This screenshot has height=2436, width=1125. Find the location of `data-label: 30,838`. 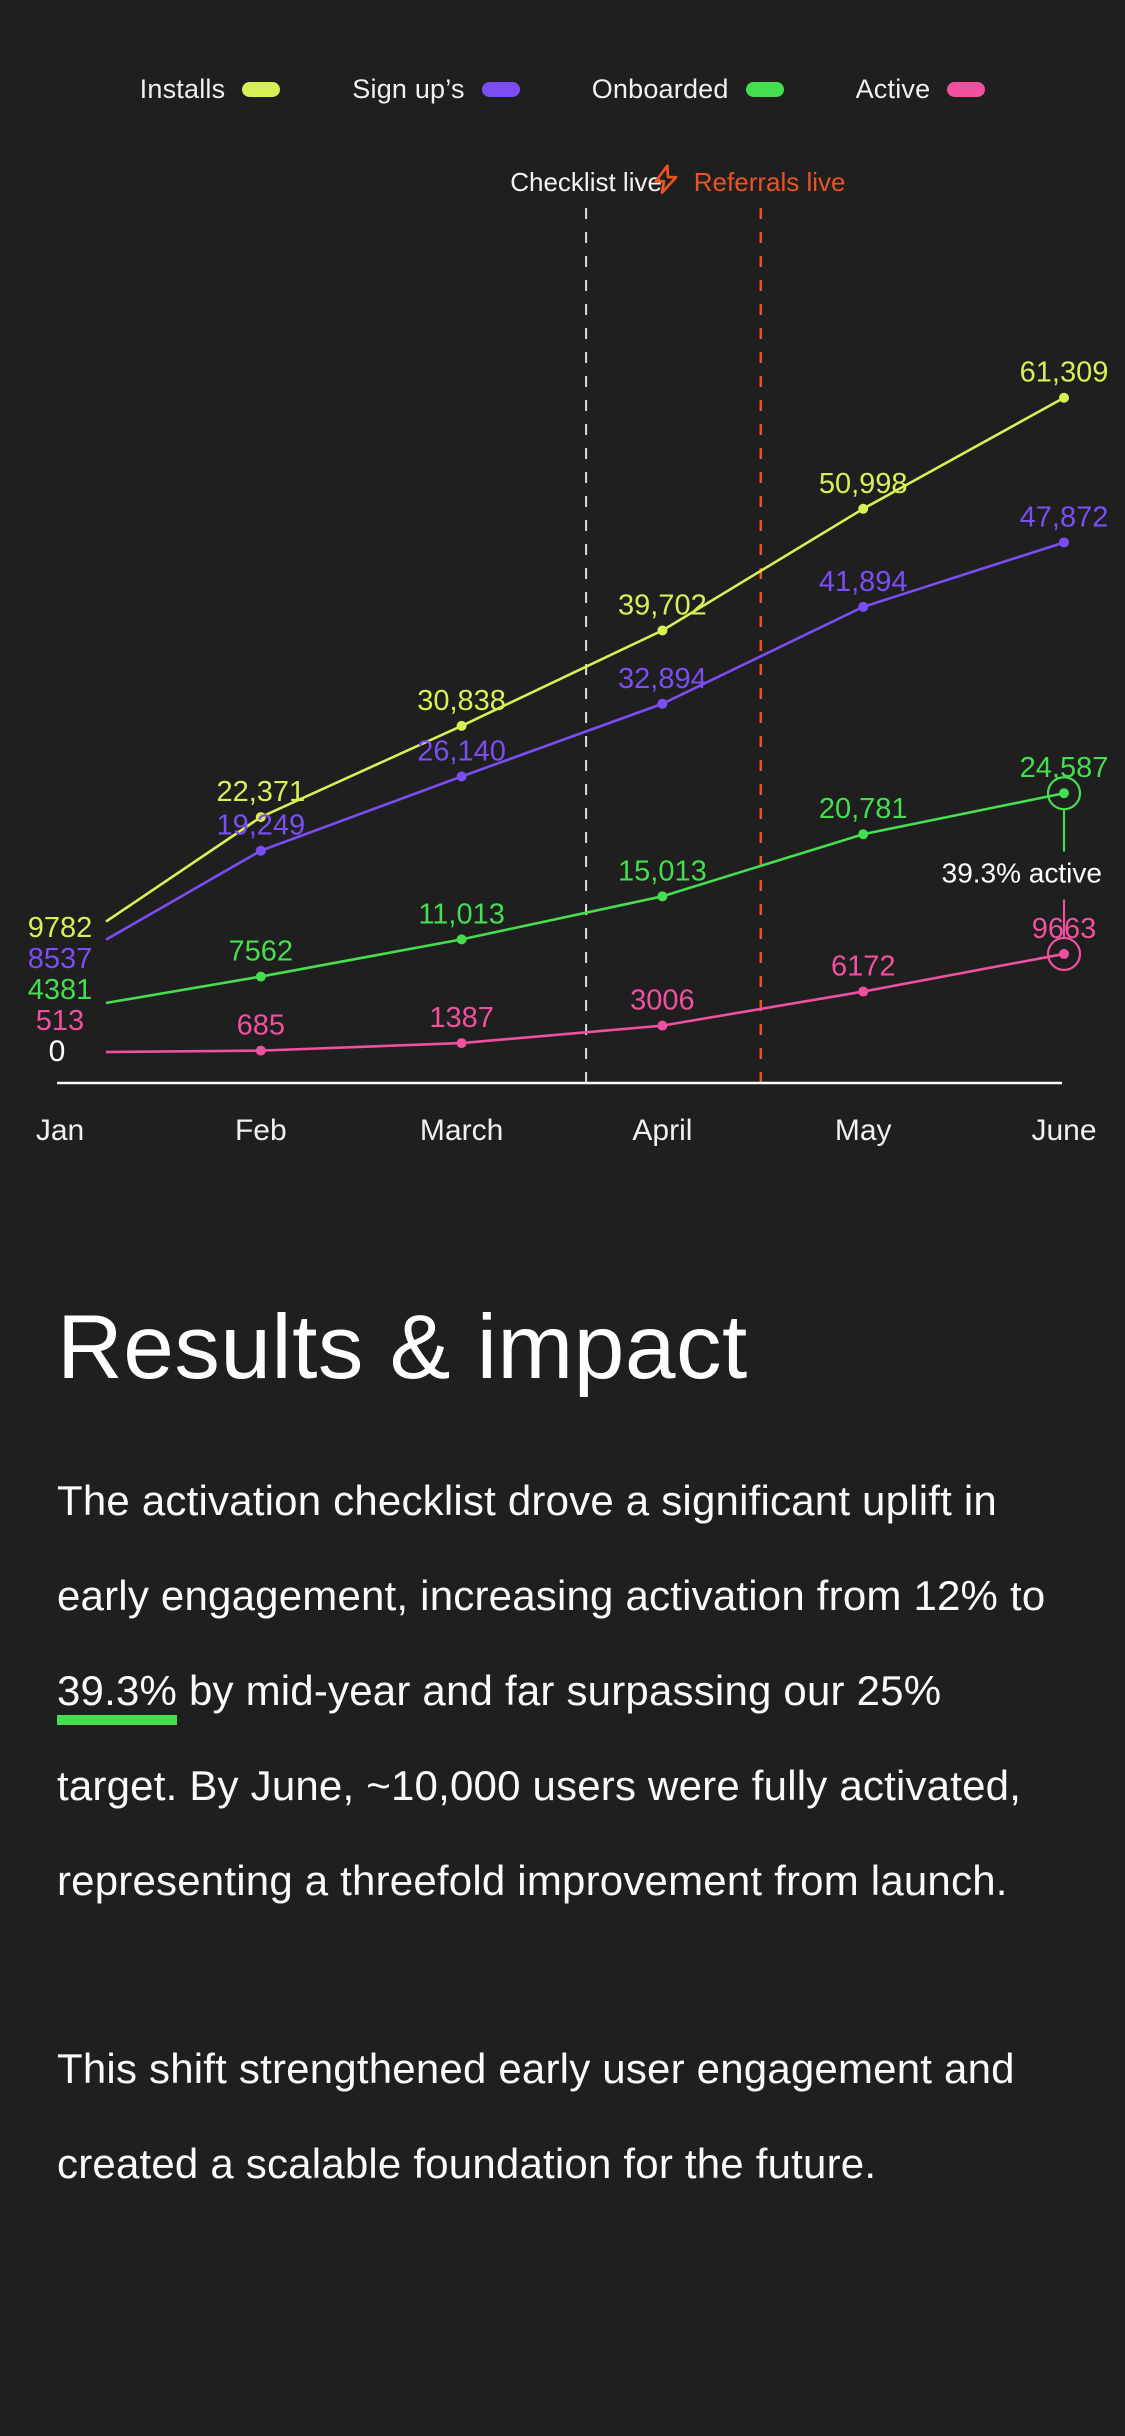

data-label: 30,838 is located at coordinates (461, 701).